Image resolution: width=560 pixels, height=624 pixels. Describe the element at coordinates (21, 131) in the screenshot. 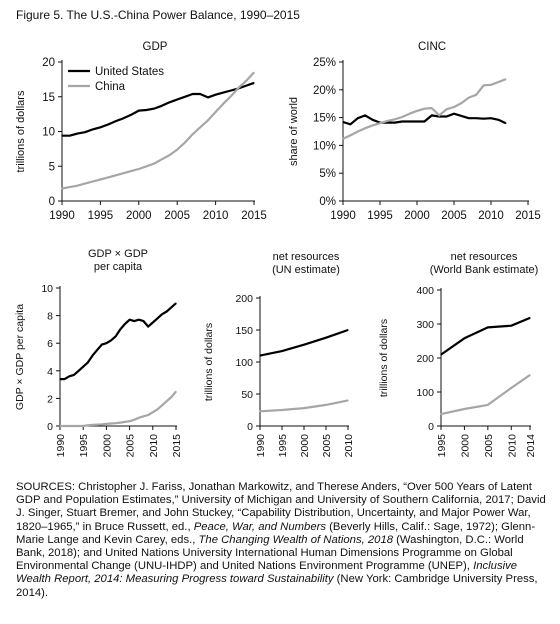

I see `y-axis-label: trillions of dollars` at that location.